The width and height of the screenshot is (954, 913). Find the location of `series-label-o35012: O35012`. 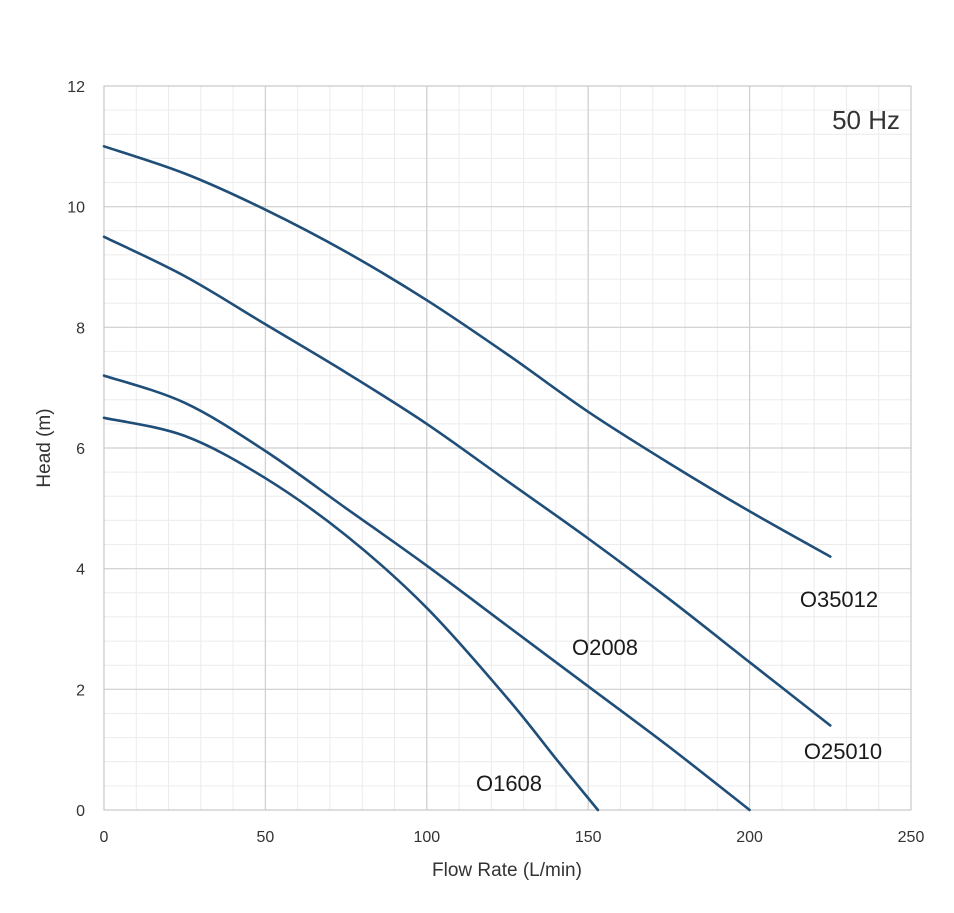

series-label-o35012: O35012 is located at coordinates (839, 599).